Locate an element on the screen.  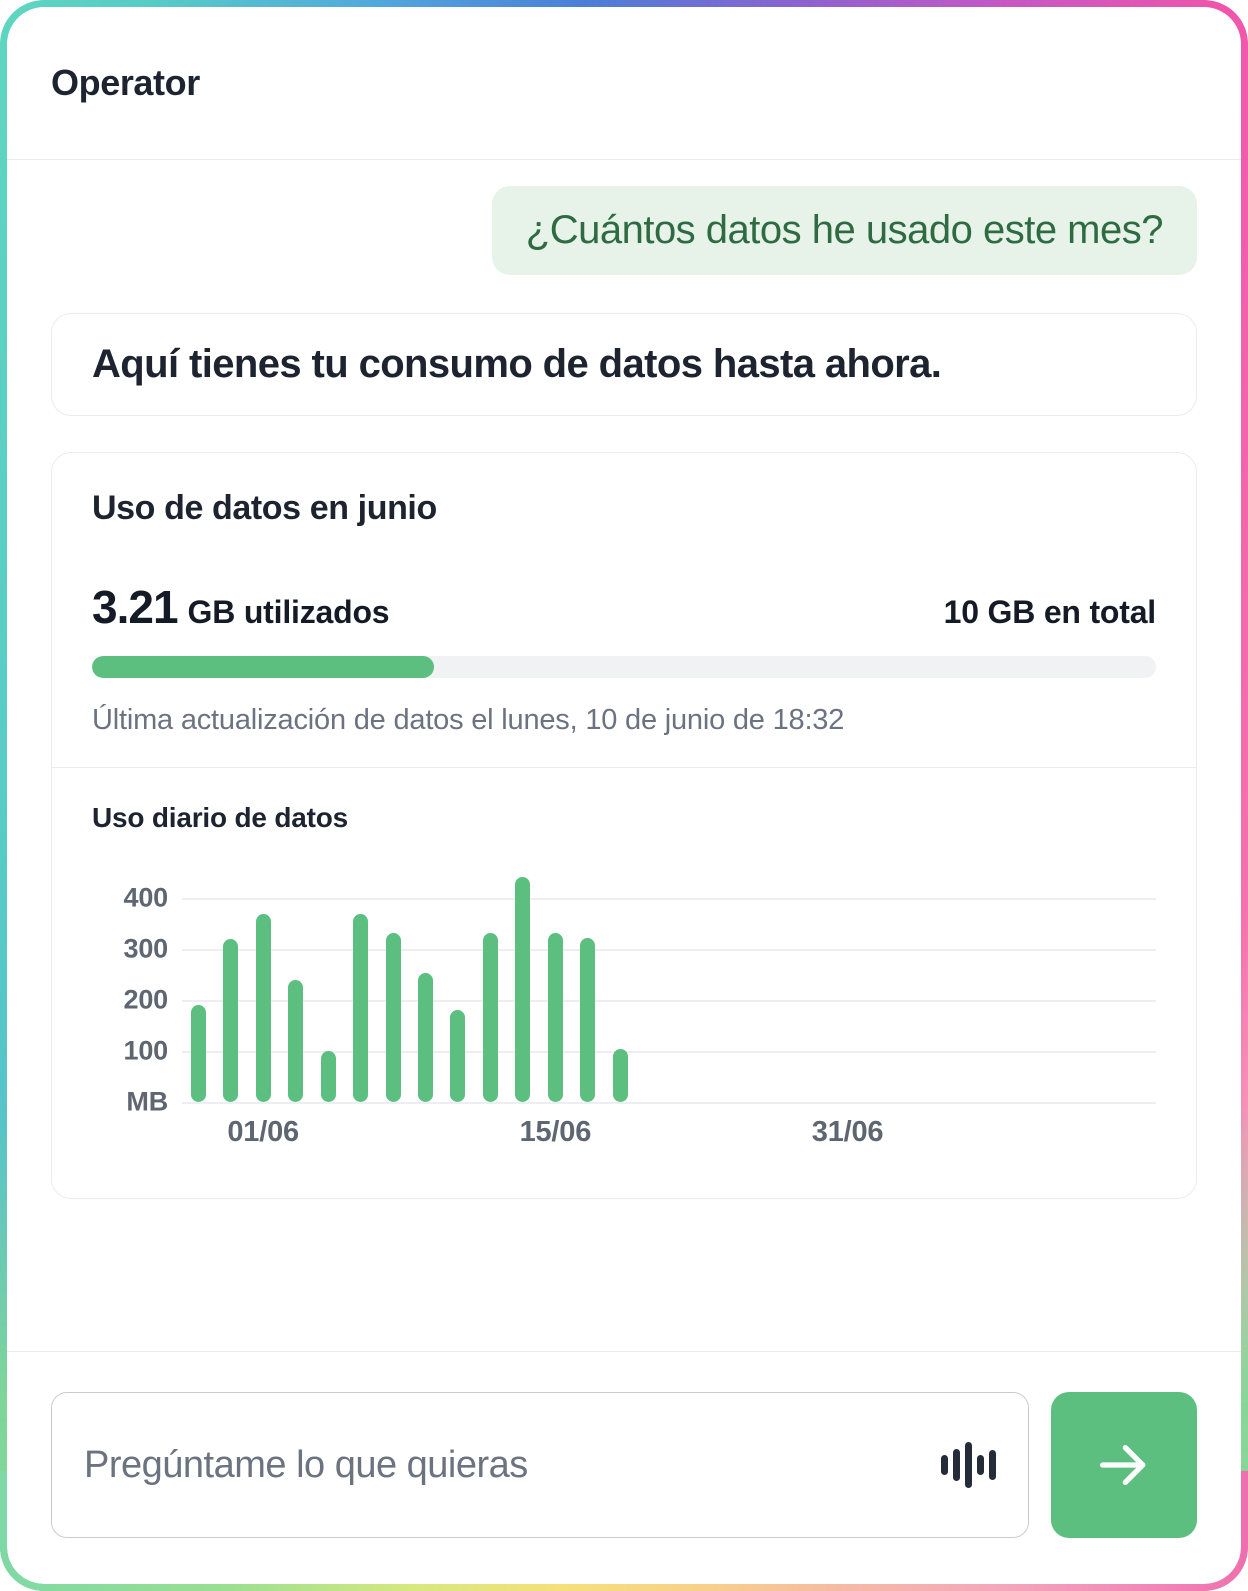
usage-amount-value: 3.21 is located at coordinates (135, 607).